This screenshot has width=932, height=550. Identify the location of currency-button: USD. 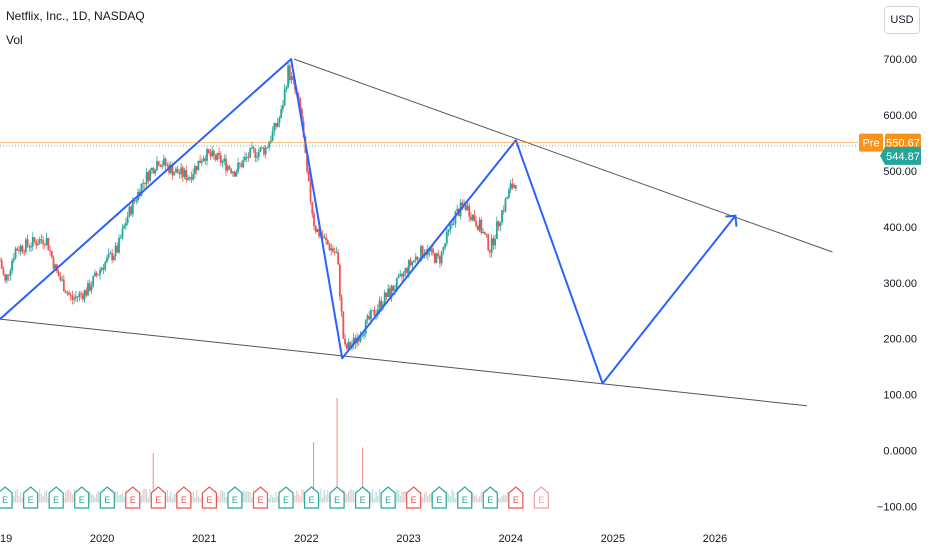
(902, 20).